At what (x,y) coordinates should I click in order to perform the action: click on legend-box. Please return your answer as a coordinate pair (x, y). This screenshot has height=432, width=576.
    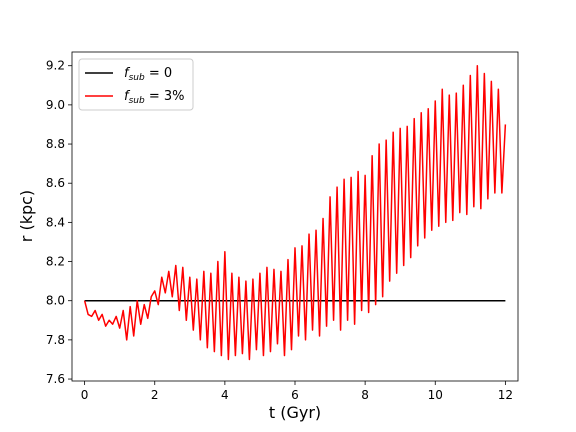
    Looking at the image, I should click on (136, 84).